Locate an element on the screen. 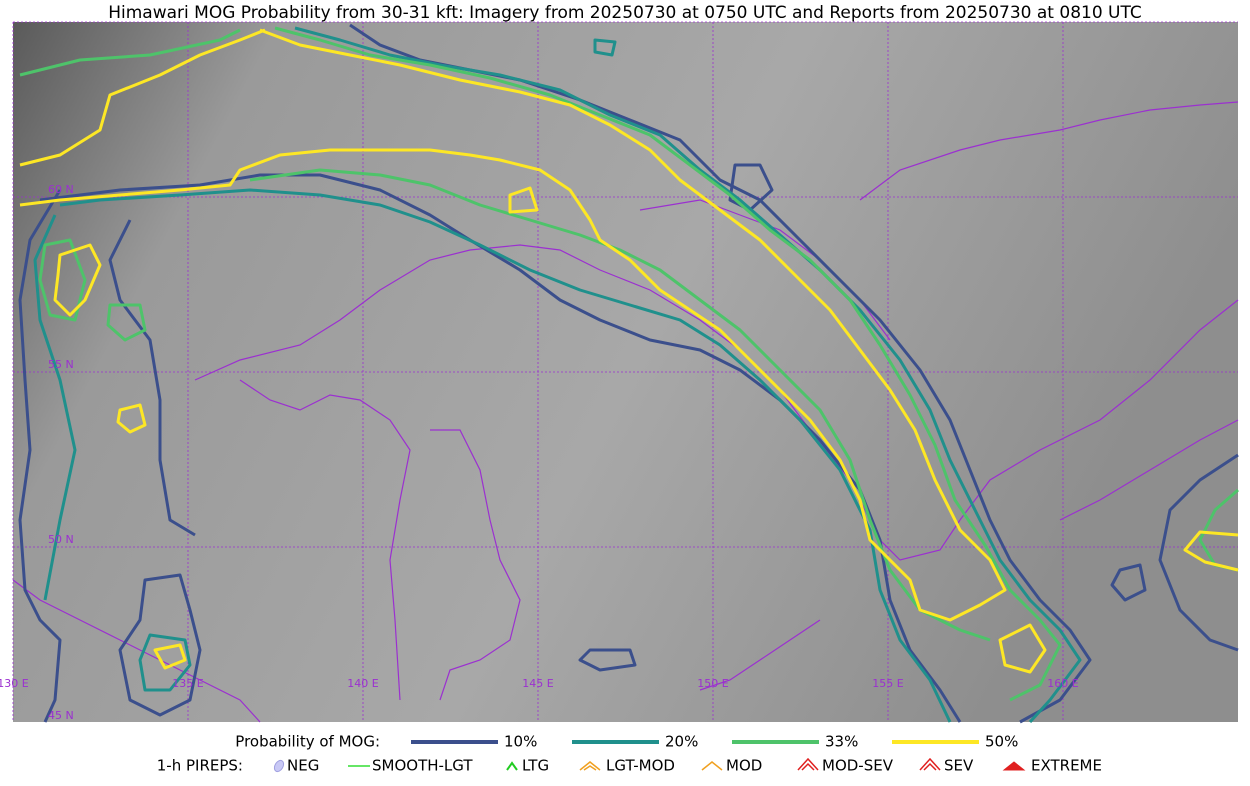  probability-legend: Probability of MOG: 10% 20% 33% 50% is located at coordinates (626, 742).